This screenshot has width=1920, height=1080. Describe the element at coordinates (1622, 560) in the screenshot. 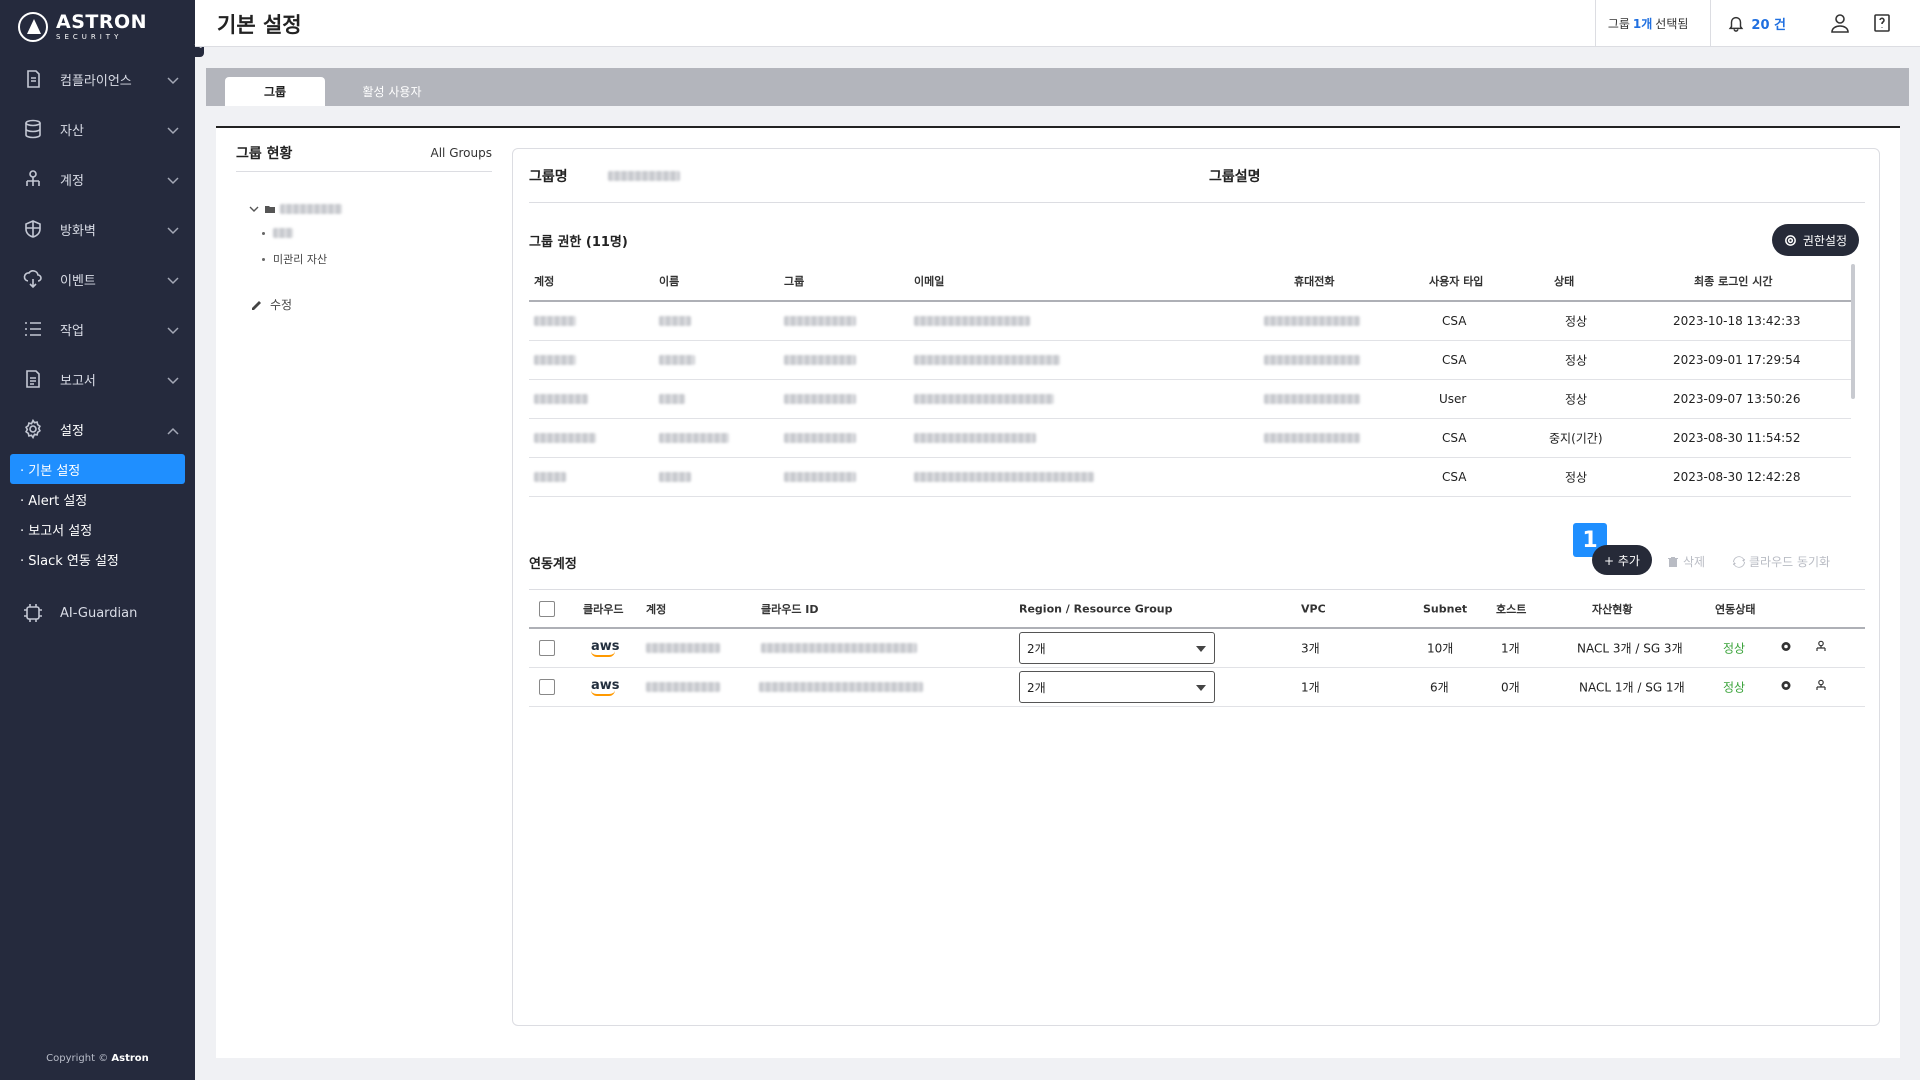

I see `add-button: + 추가` at that location.